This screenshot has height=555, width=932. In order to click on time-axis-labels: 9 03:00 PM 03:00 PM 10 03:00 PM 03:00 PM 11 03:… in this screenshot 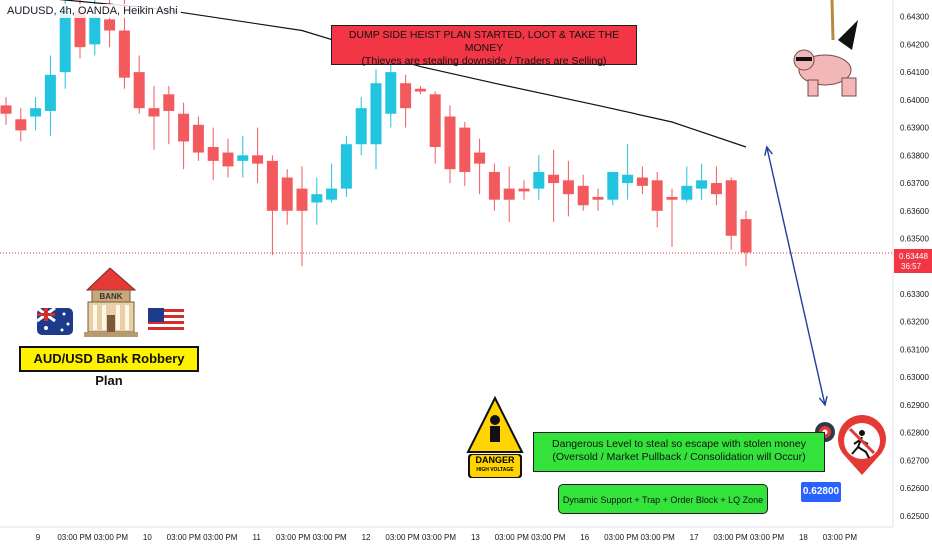, I will do `click(447, 537)`.